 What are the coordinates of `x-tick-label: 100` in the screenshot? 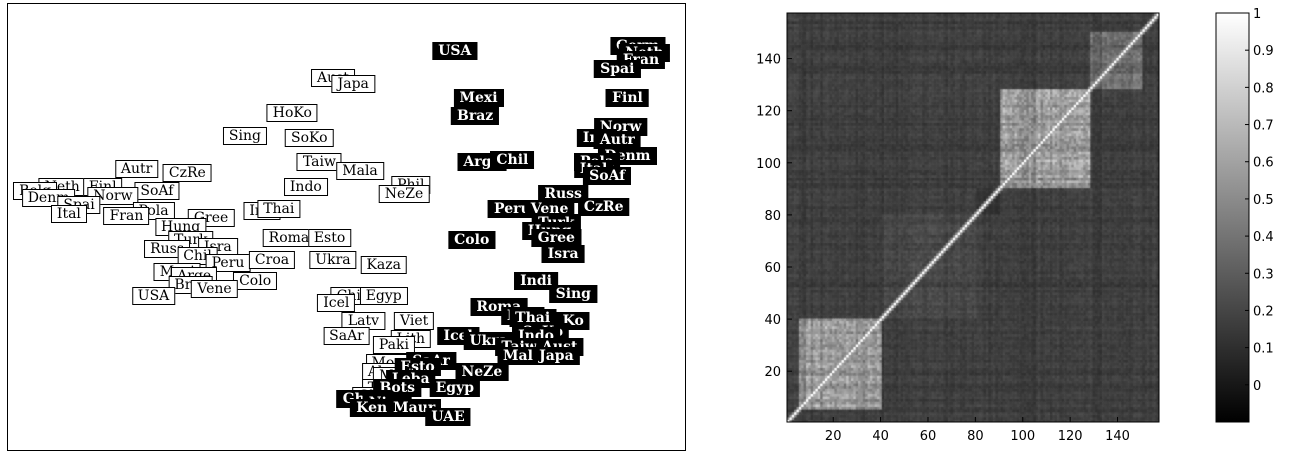 It's located at (1022, 436).